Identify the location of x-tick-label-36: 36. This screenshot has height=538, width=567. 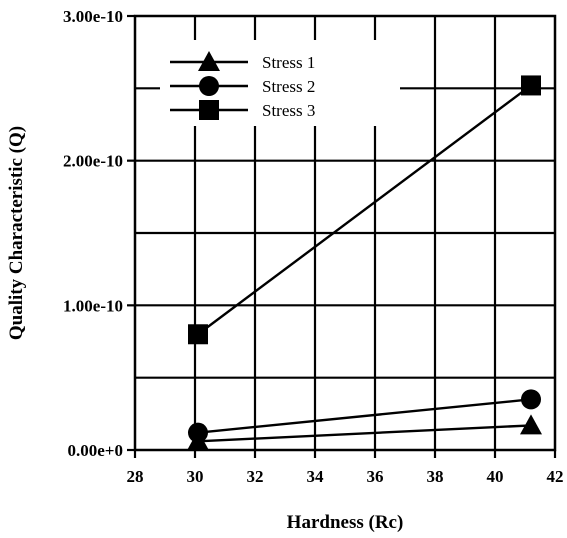
(375, 476).